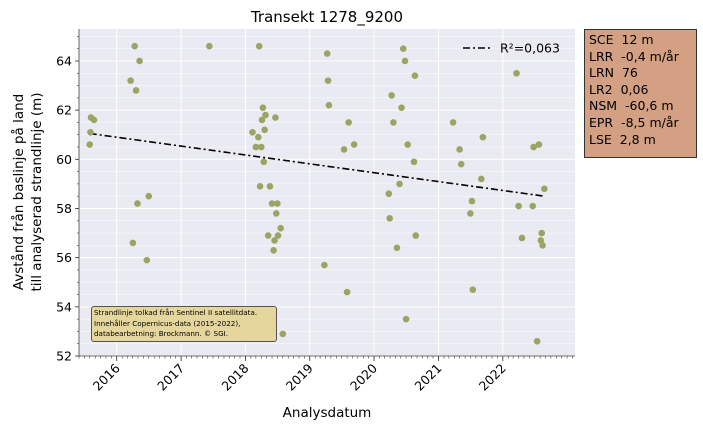 This screenshot has width=703, height=431. I want to click on stats-row-epr: EPR -8,5 m/år, so click(640, 123).